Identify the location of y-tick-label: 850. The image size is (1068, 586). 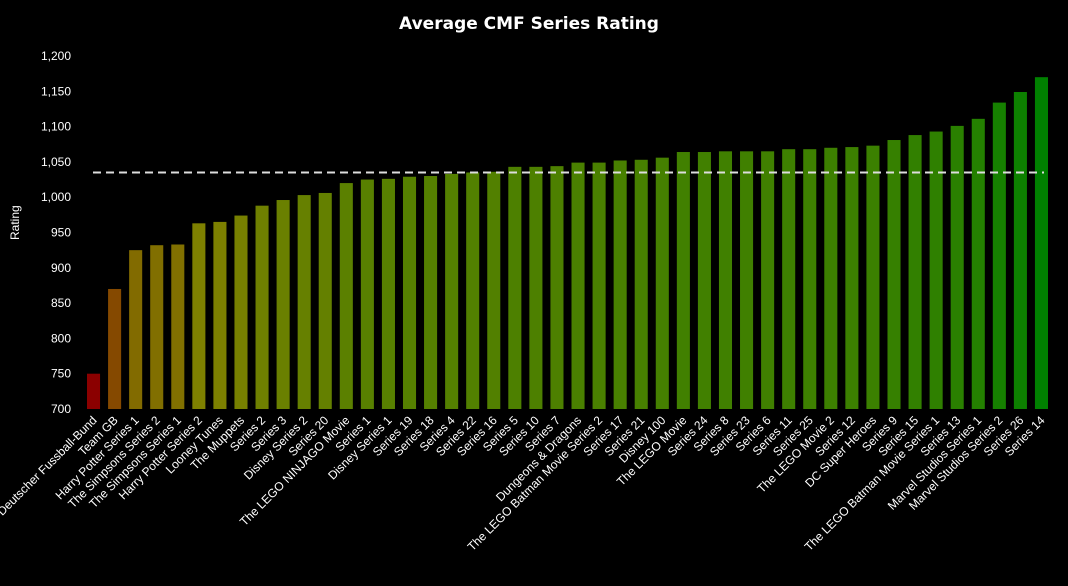
(61, 303).